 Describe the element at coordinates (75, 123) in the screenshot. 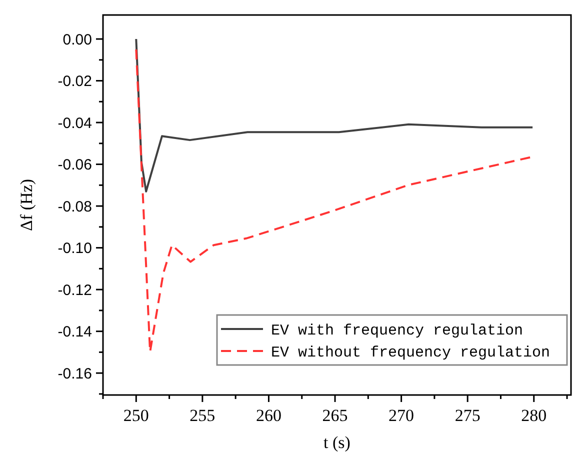

I see `y-tick-label: -0.04` at that location.